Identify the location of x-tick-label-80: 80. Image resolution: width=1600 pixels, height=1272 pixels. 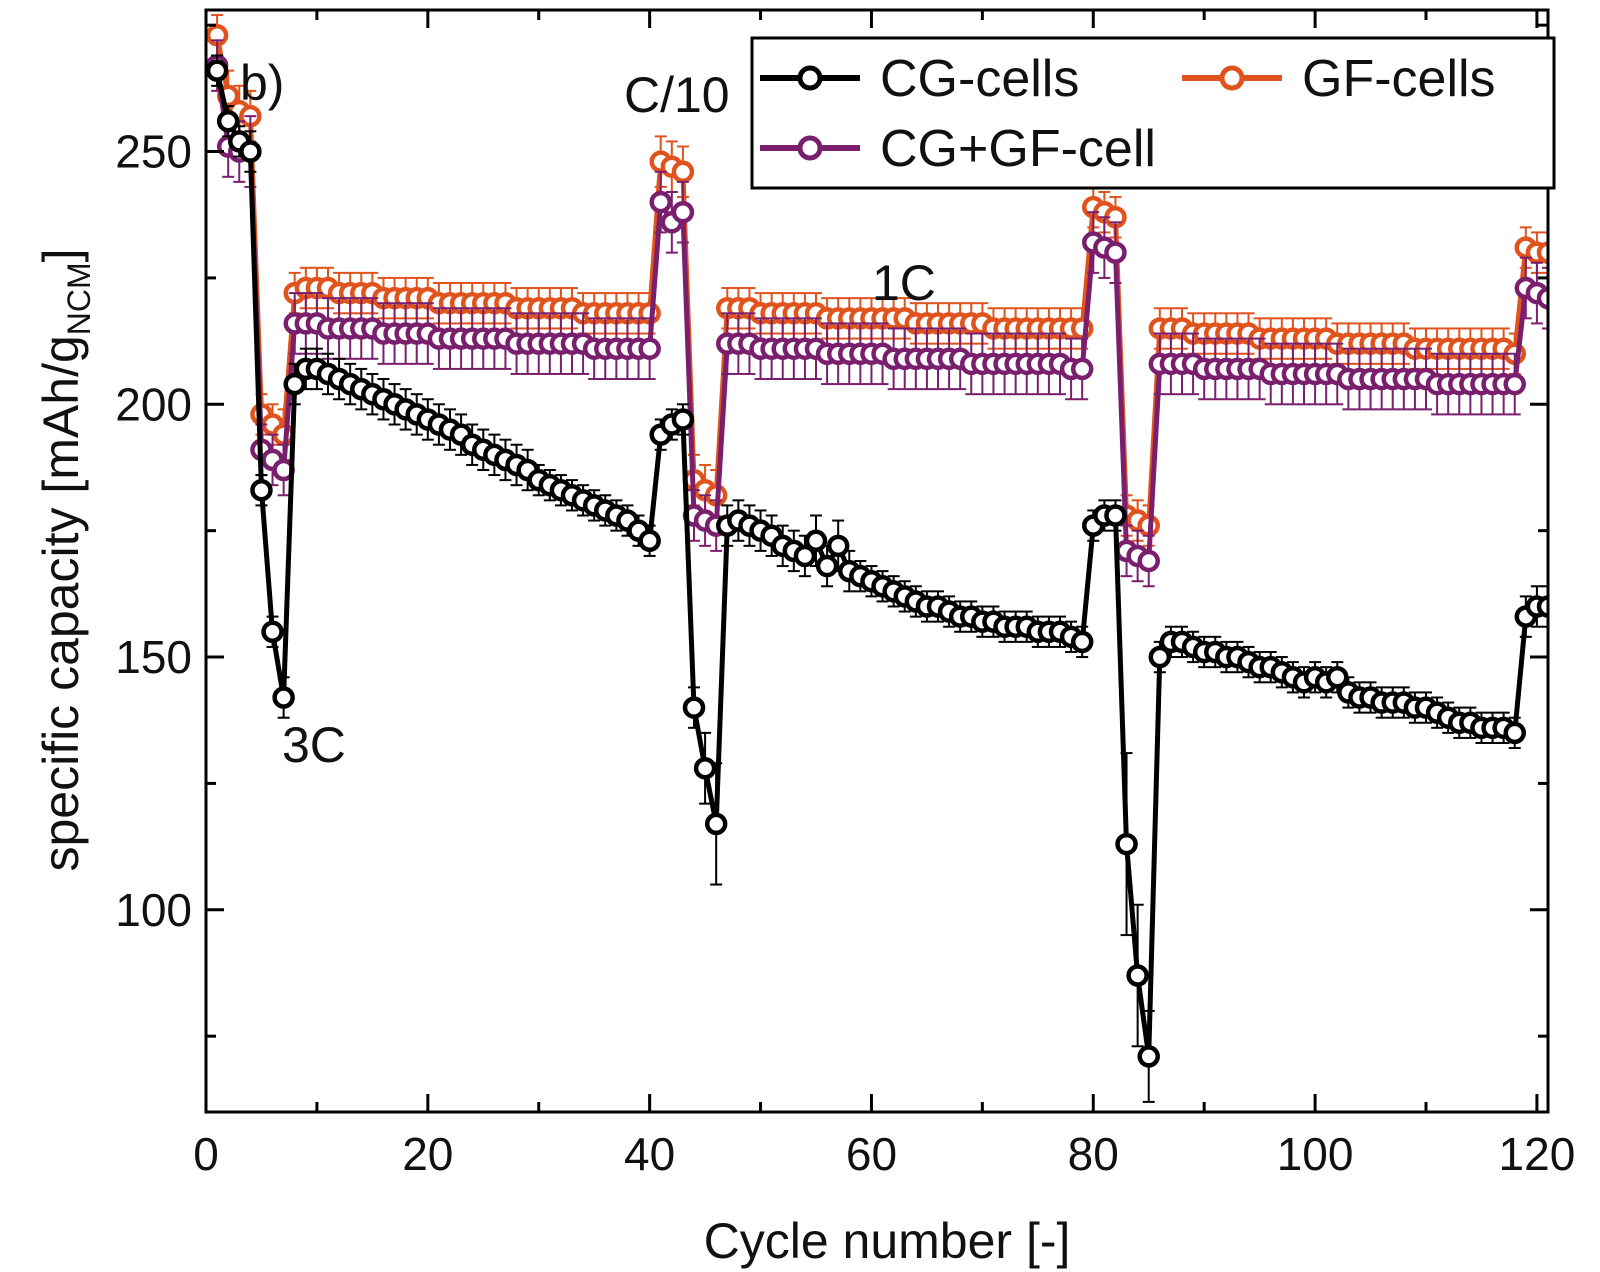
(1093, 1154).